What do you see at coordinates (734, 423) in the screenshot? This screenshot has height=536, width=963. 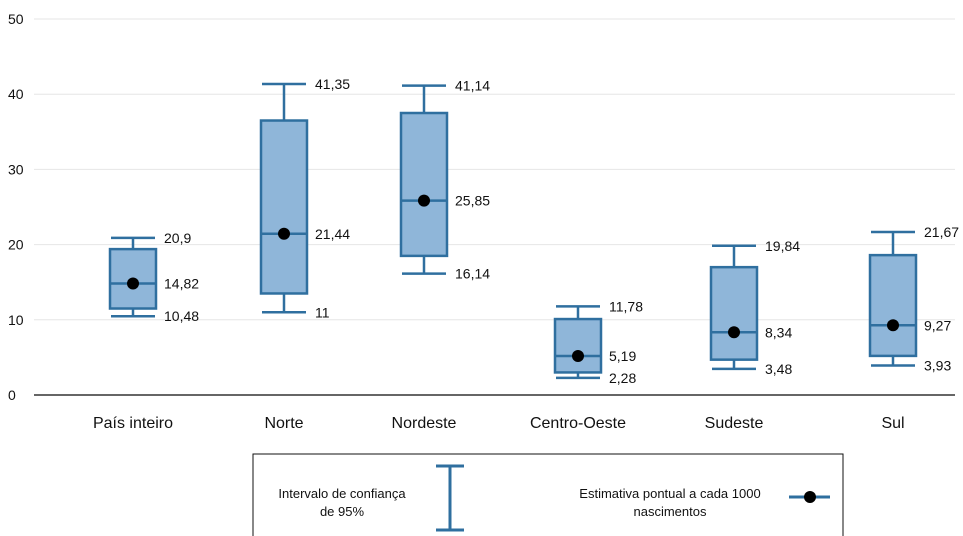 I see `x-category-label: Sudeste` at bounding box center [734, 423].